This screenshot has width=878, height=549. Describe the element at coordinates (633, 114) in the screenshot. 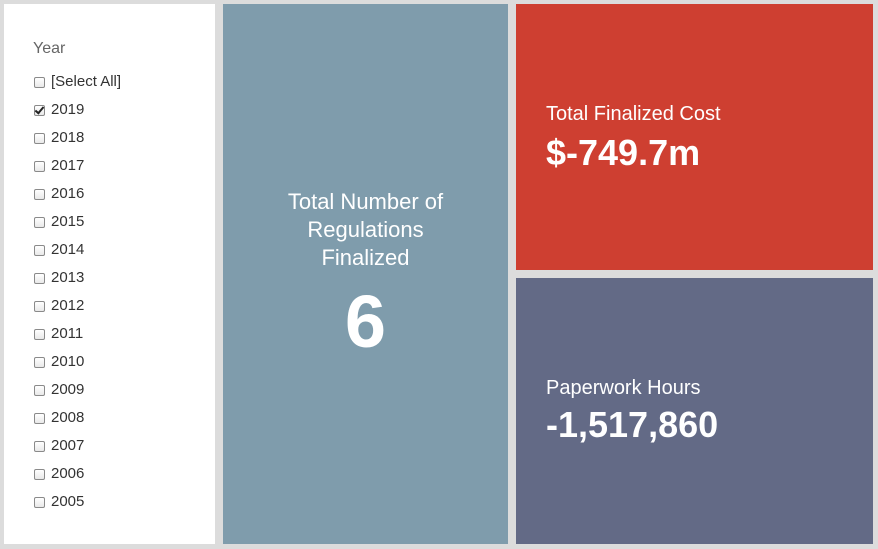

I see `finalized-cost-label: Total Finalized Cost` at that location.